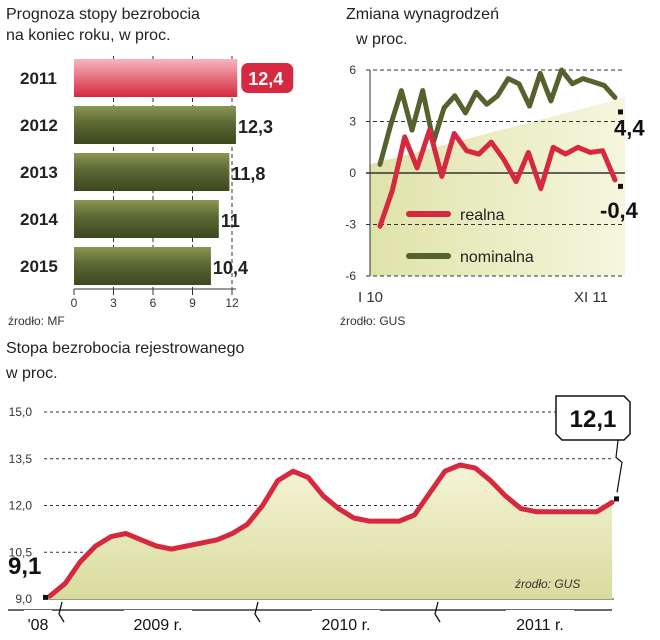 The height and width of the screenshot is (640, 660). What do you see at coordinates (21, 459) in the screenshot?
I see `y-tick-label: 13,5` at bounding box center [21, 459].